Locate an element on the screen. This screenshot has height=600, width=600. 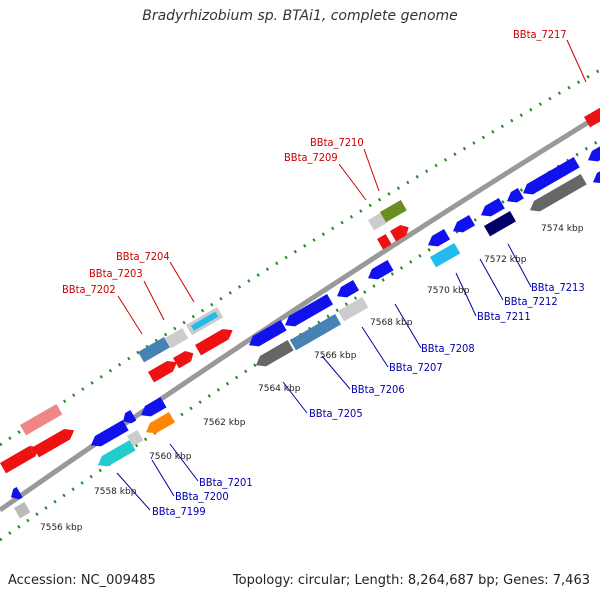
gene-label-bbta-7211: BBta_7211 is located at coordinates (504, 316).